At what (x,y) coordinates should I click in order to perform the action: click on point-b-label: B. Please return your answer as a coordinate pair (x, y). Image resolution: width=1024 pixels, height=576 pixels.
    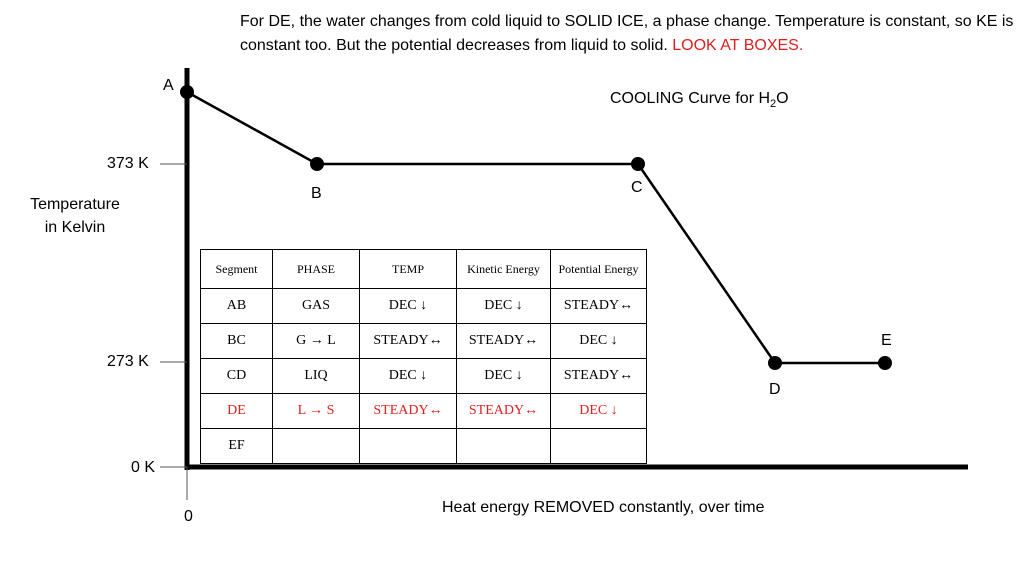
    Looking at the image, I should click on (316, 193).